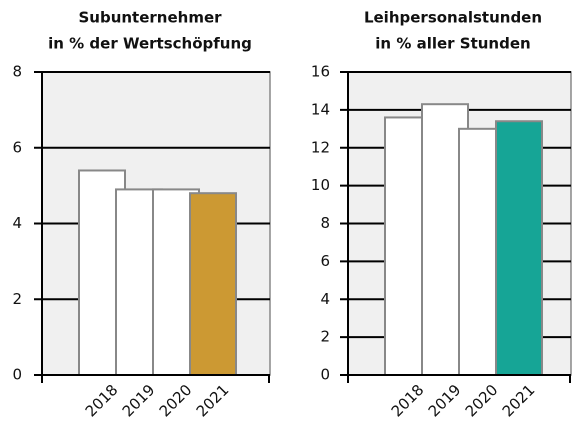 The image size is (572, 425). I want to click on y-tick-label: 14, so click(320, 109).